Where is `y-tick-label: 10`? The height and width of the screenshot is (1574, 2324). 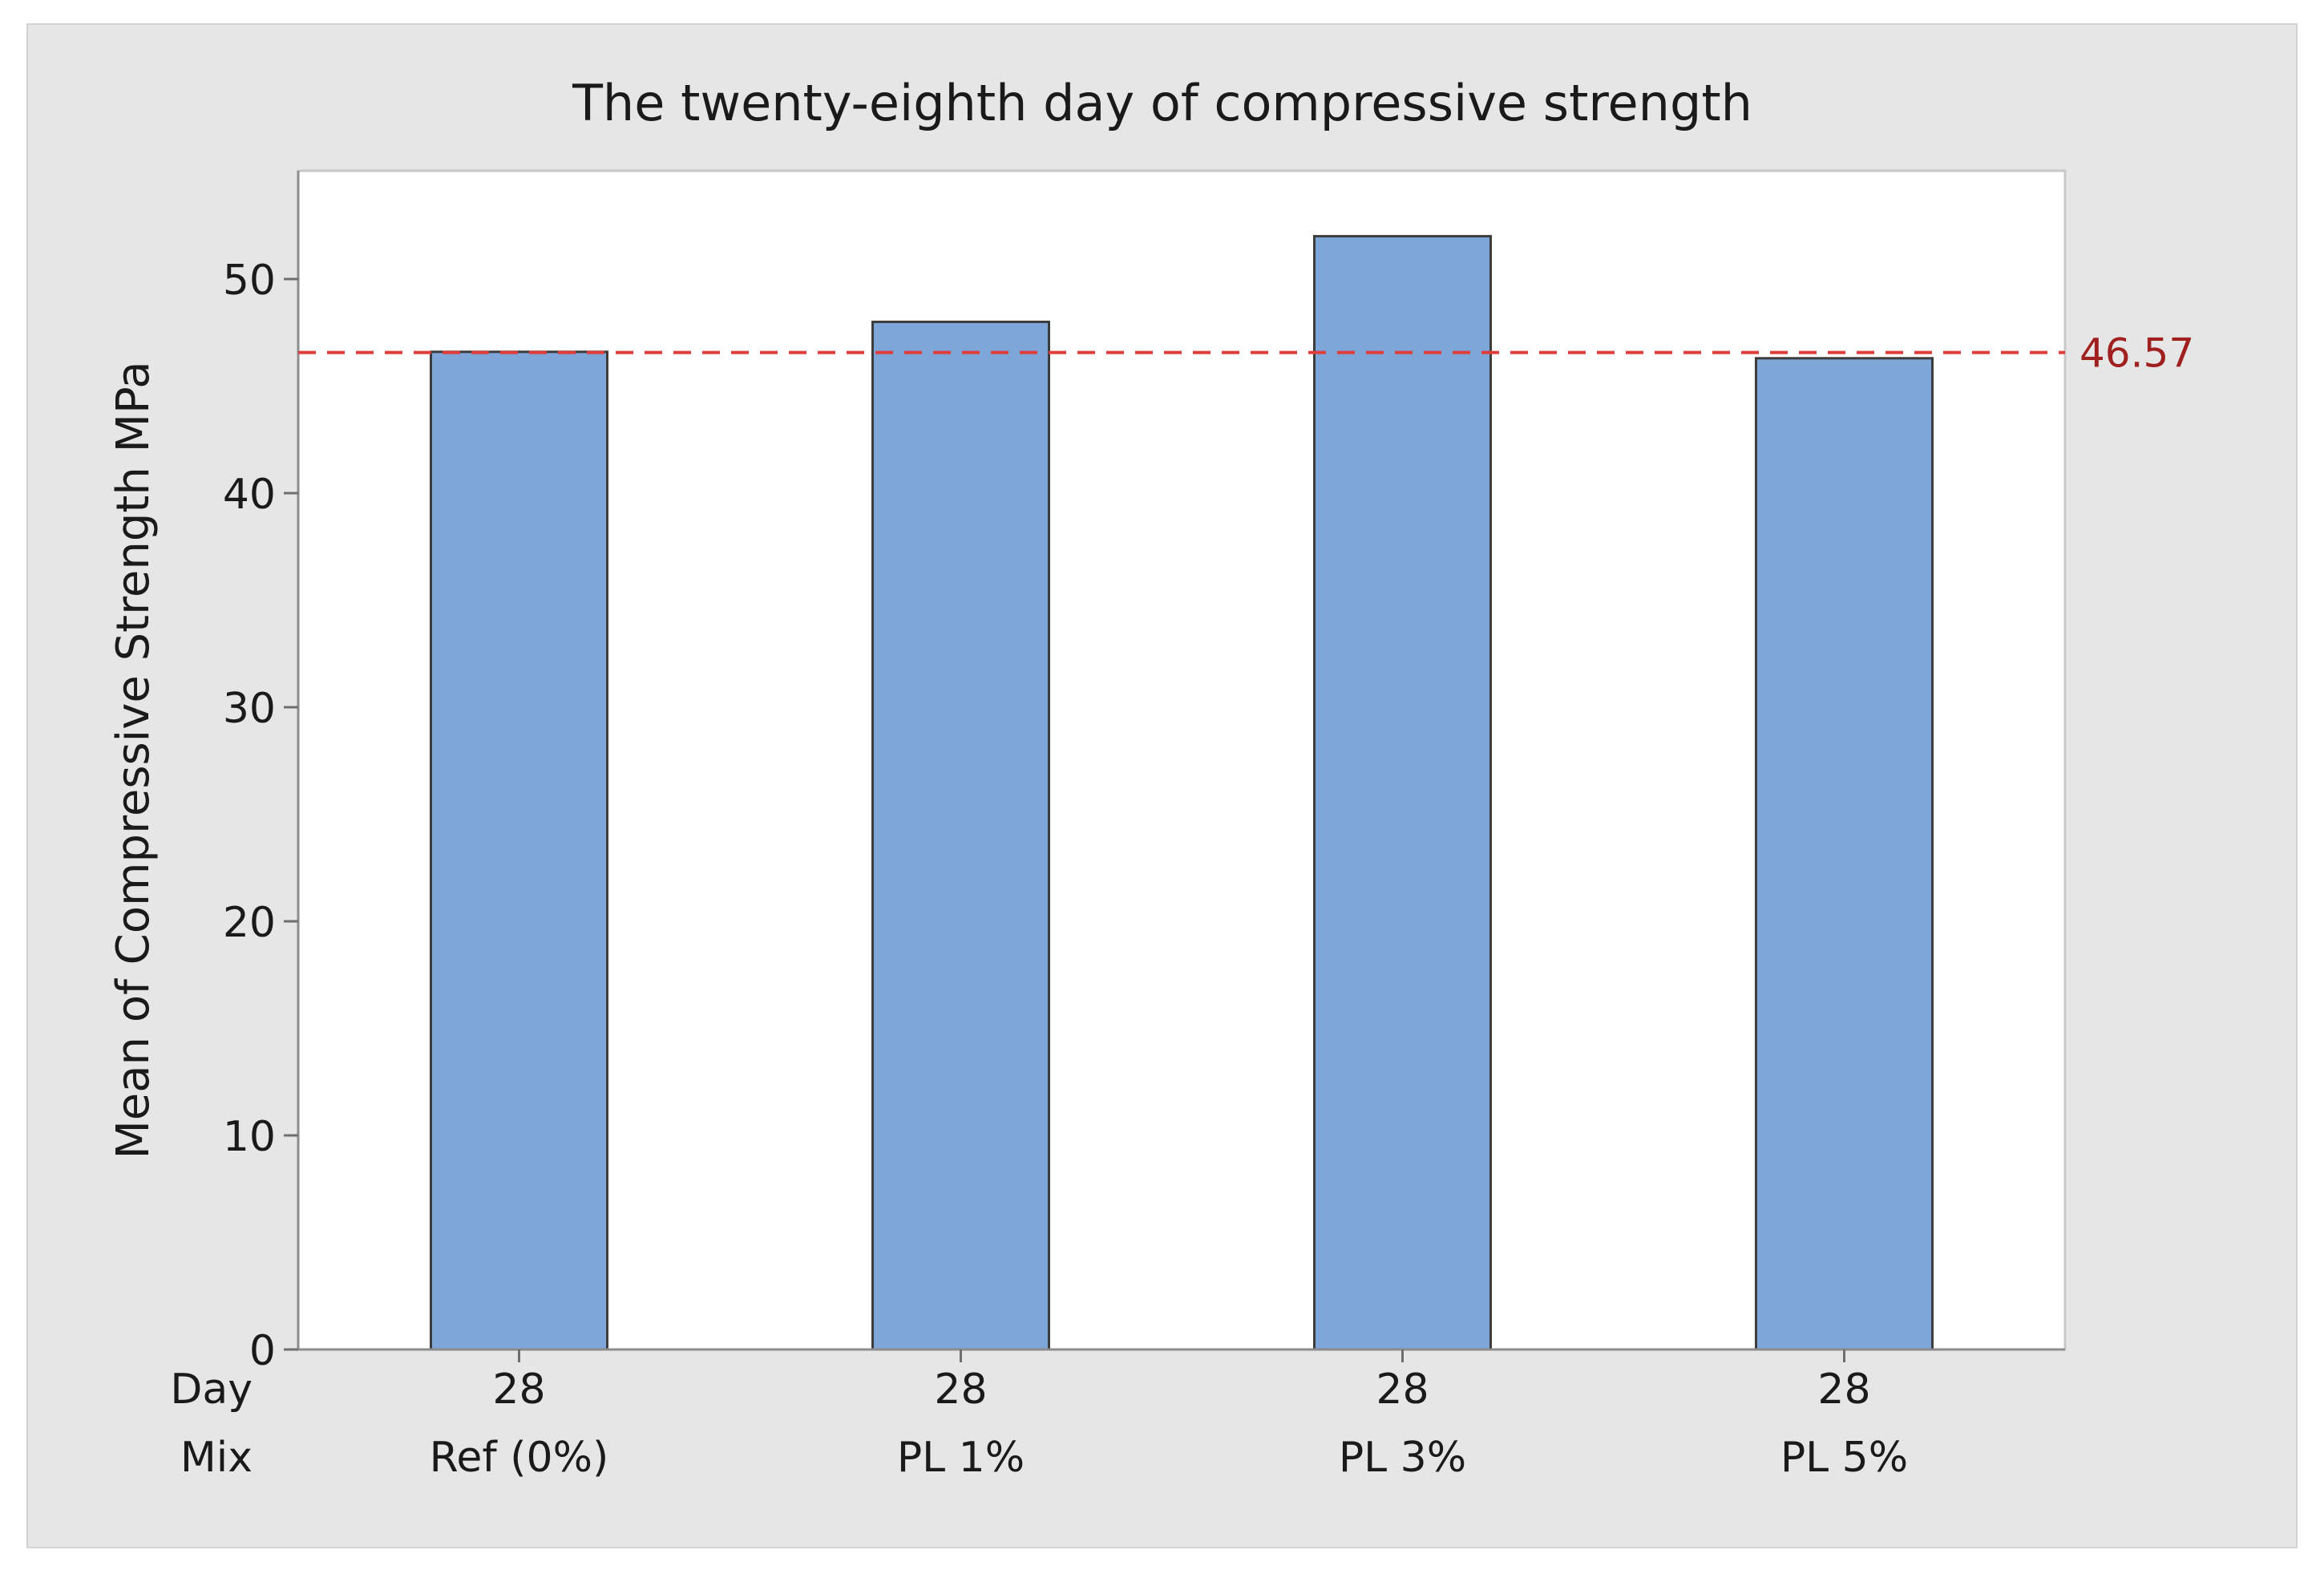
y-tick-label: 10 is located at coordinates (249, 1137).